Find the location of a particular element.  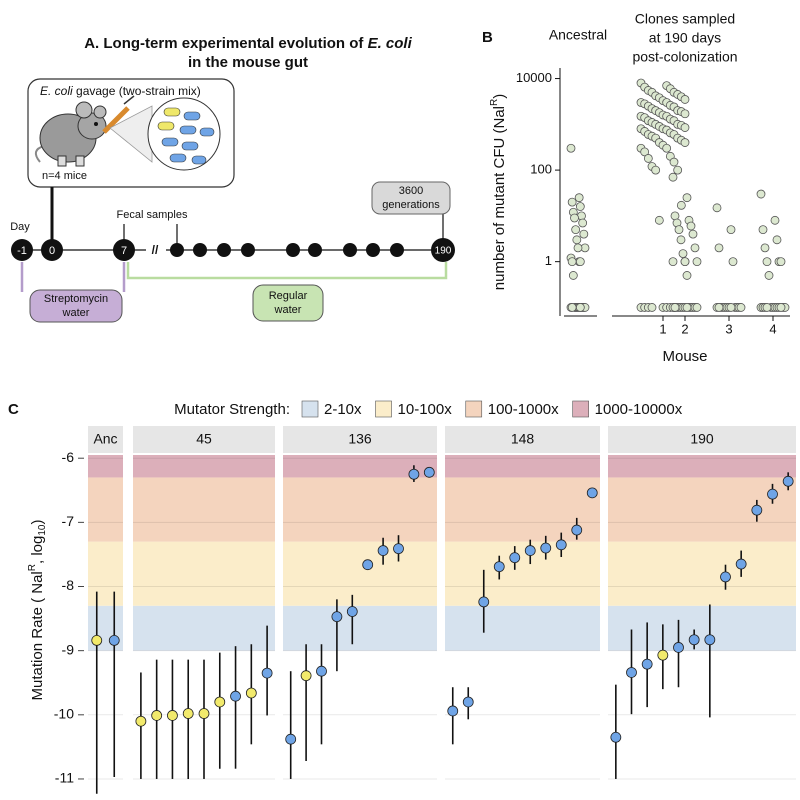

label-part: R is located at coordinates (32, 567).